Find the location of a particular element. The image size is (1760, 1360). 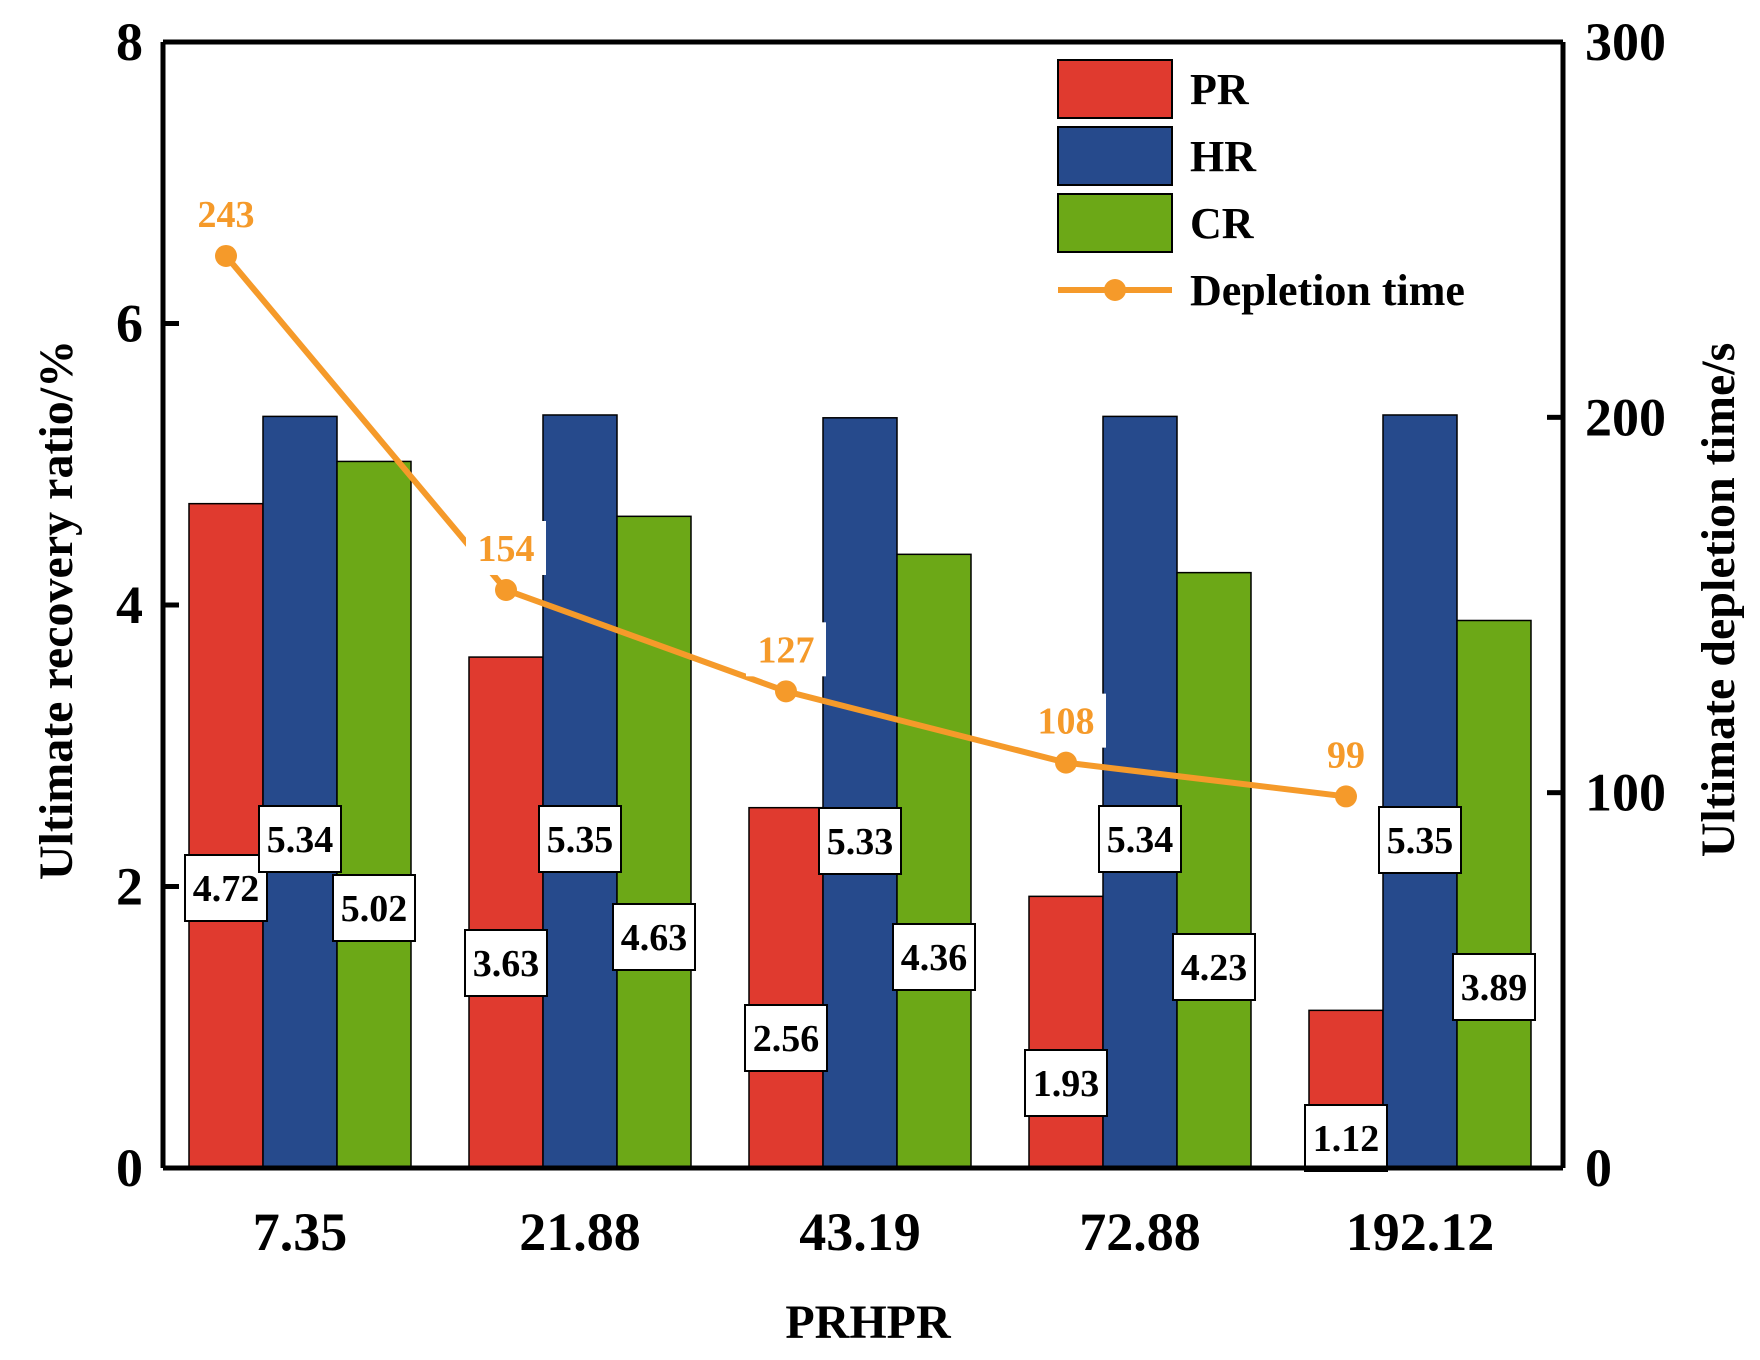

bar-label-hr-3: 5.34 is located at coordinates (1140, 840).